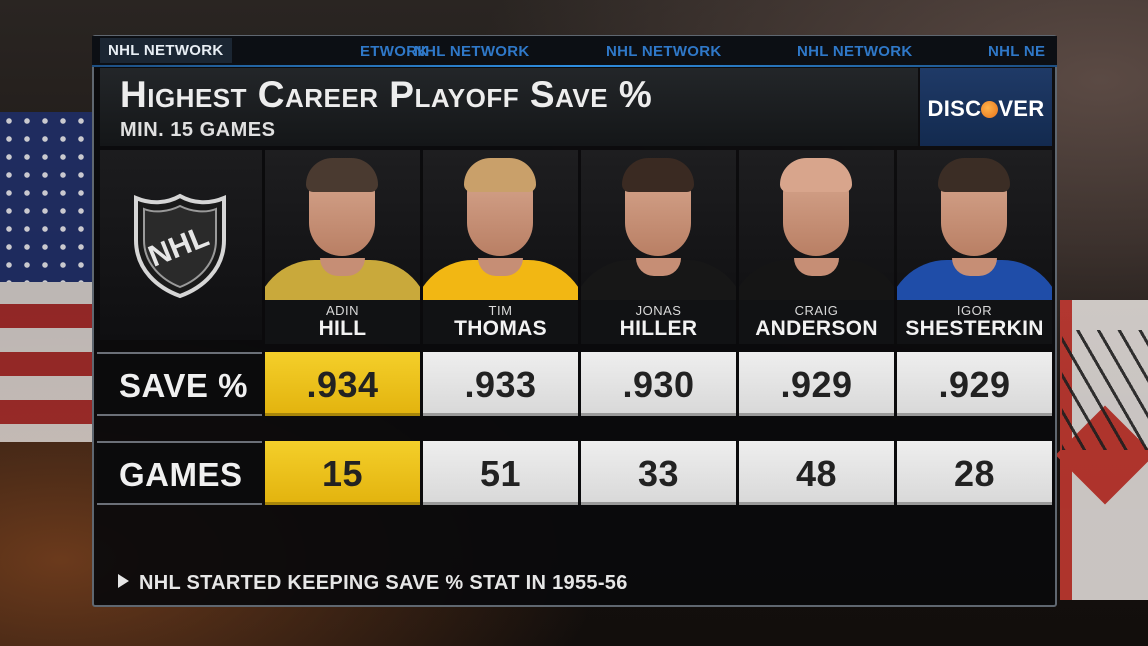 This screenshot has width=1148, height=646. What do you see at coordinates (990, 109) in the screenshot?
I see `sponsor-dot-icon` at bounding box center [990, 109].